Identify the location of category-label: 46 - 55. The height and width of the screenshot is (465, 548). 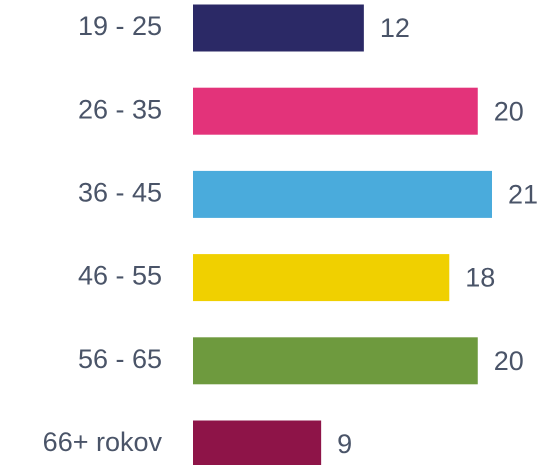
(120, 276).